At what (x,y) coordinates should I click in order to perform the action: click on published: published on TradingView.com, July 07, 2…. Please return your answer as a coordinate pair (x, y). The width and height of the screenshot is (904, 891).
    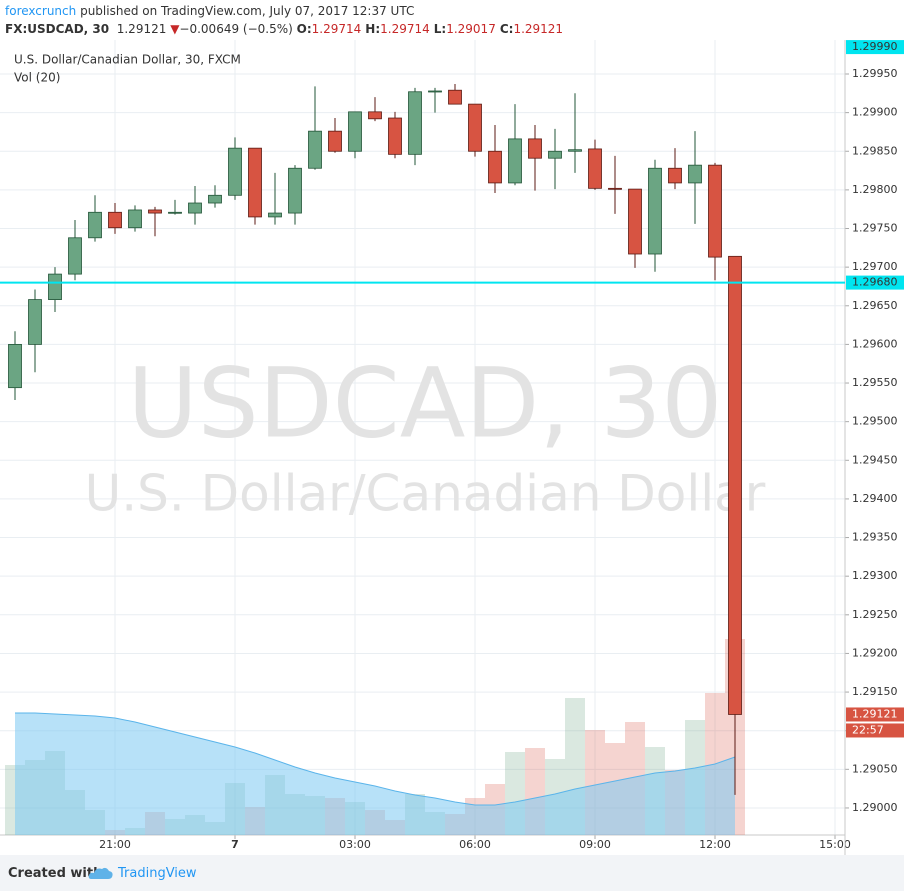
    Looking at the image, I should click on (247, 11).